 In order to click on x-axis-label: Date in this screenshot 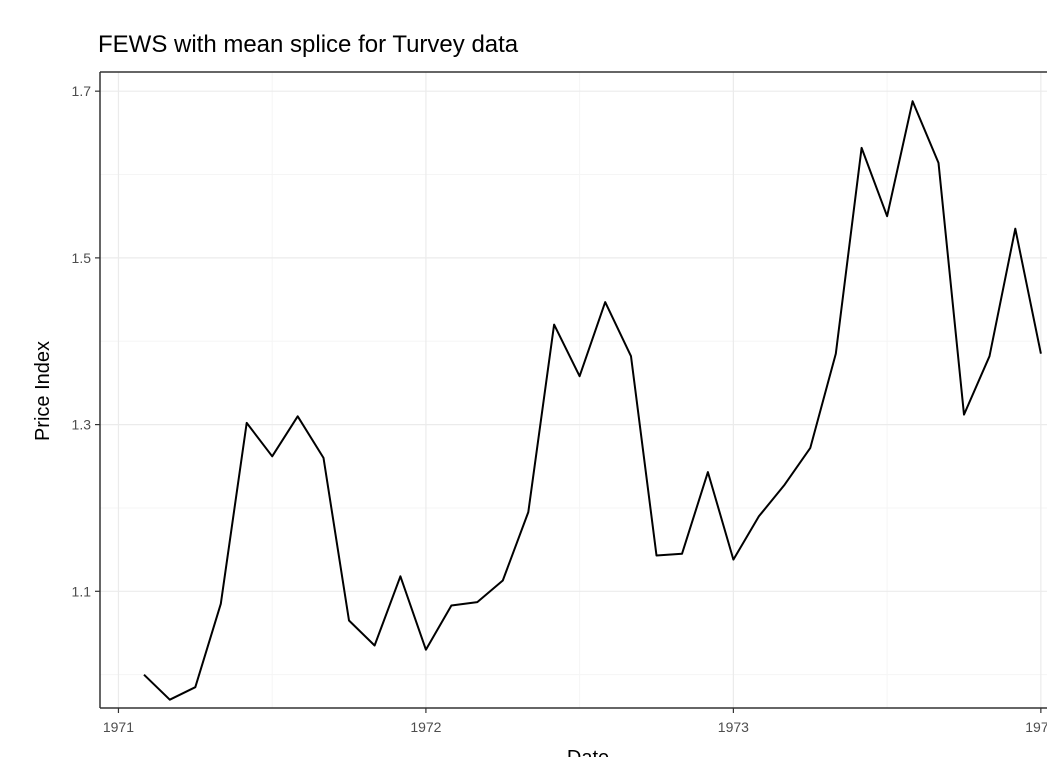, I will do `click(588, 752)`.